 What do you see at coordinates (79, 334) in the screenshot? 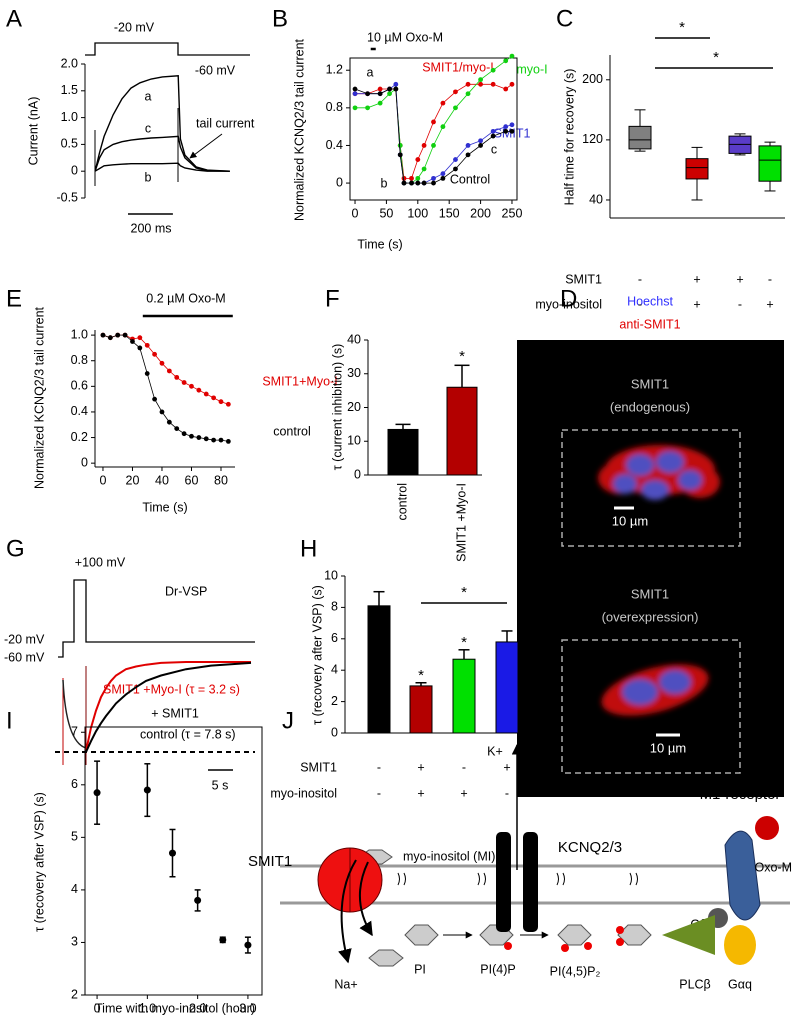
I see `y-tick-label: 1.0` at bounding box center [79, 334].